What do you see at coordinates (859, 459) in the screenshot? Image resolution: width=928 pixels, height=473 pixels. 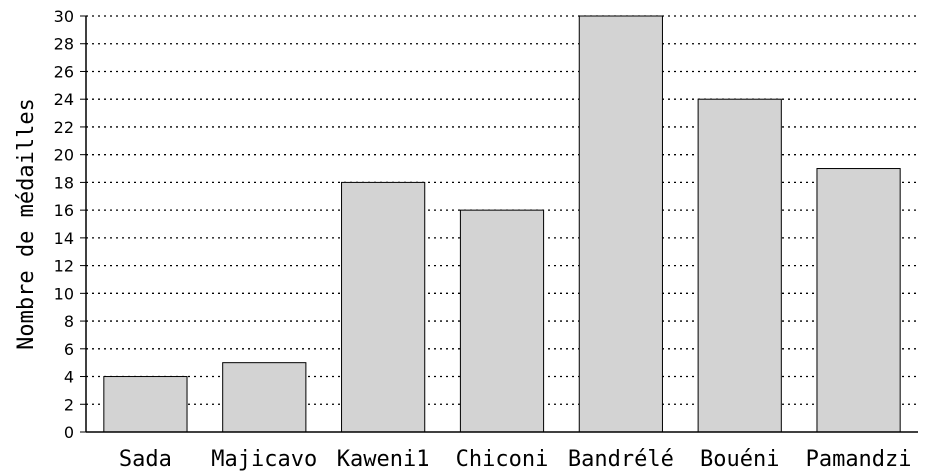 I see `x-tick-label-pamandzi: Pamandzi` at bounding box center [859, 459].